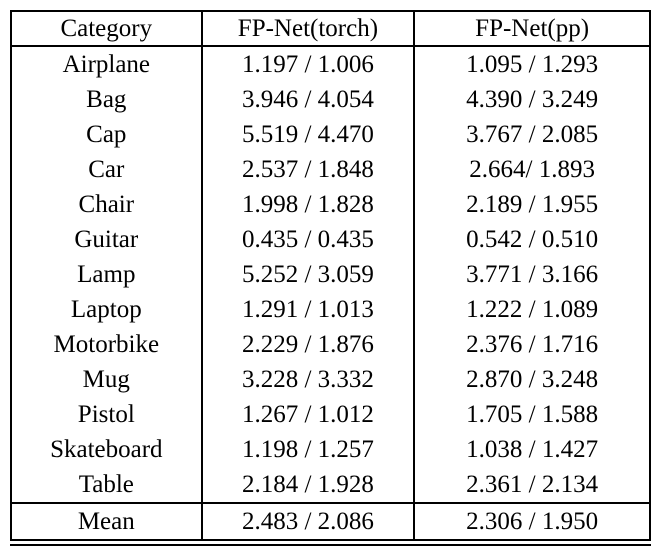  Describe the element at coordinates (307, 449) in the screenshot. I see `torch-value-cell: 1.198 / 1.257` at that location.